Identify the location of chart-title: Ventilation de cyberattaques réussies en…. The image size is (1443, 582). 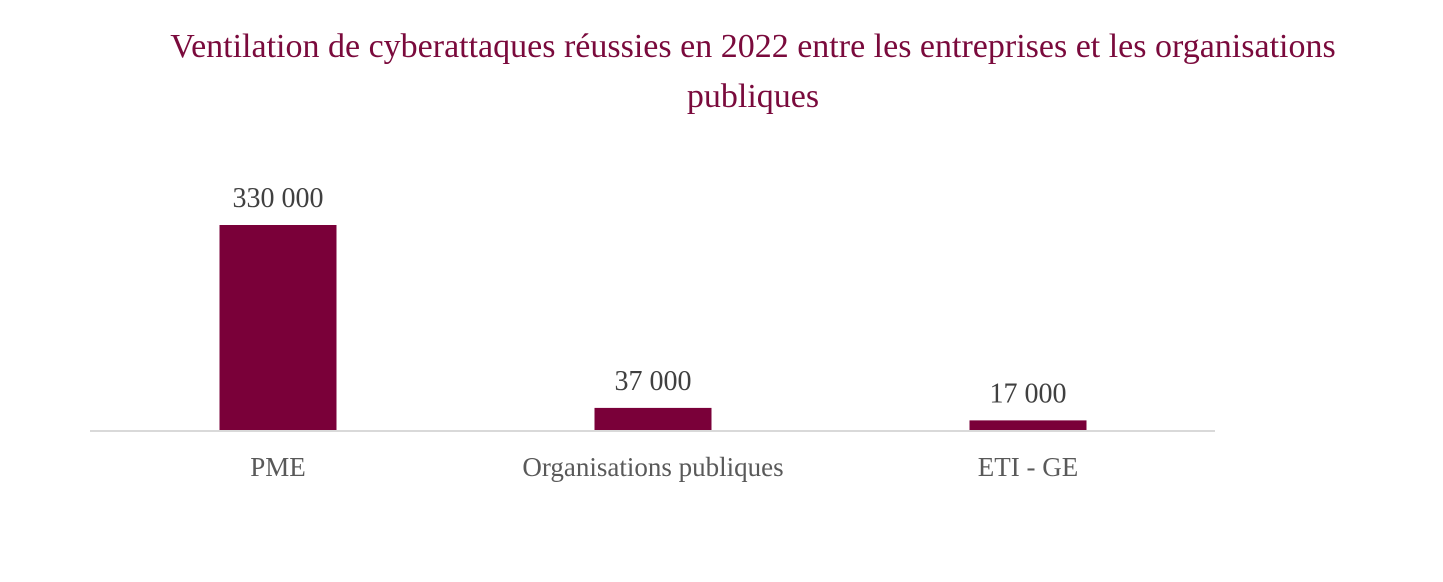
(753, 71).